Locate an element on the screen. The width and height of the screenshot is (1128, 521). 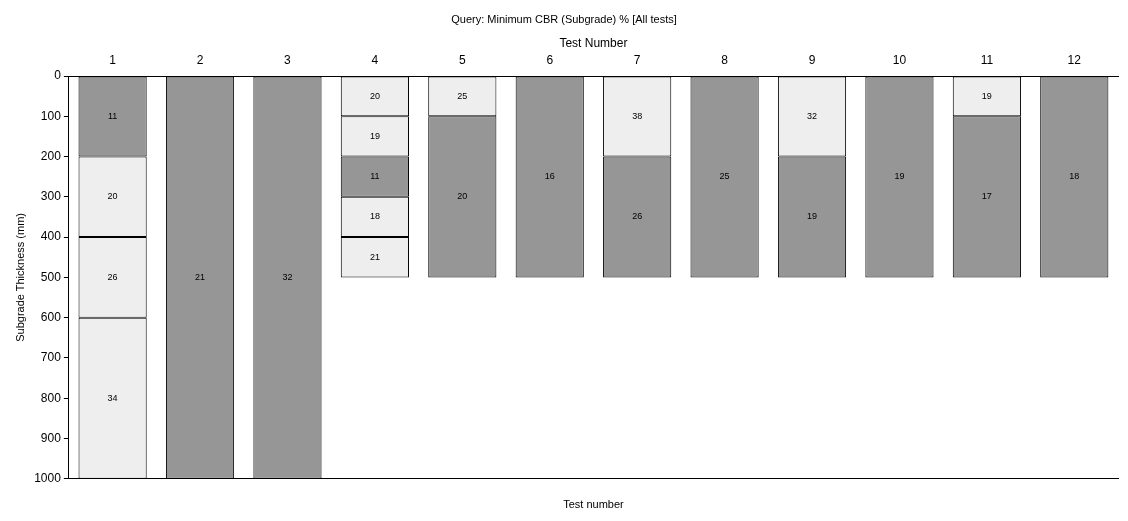
annotation: 38 is located at coordinates (637, 115).